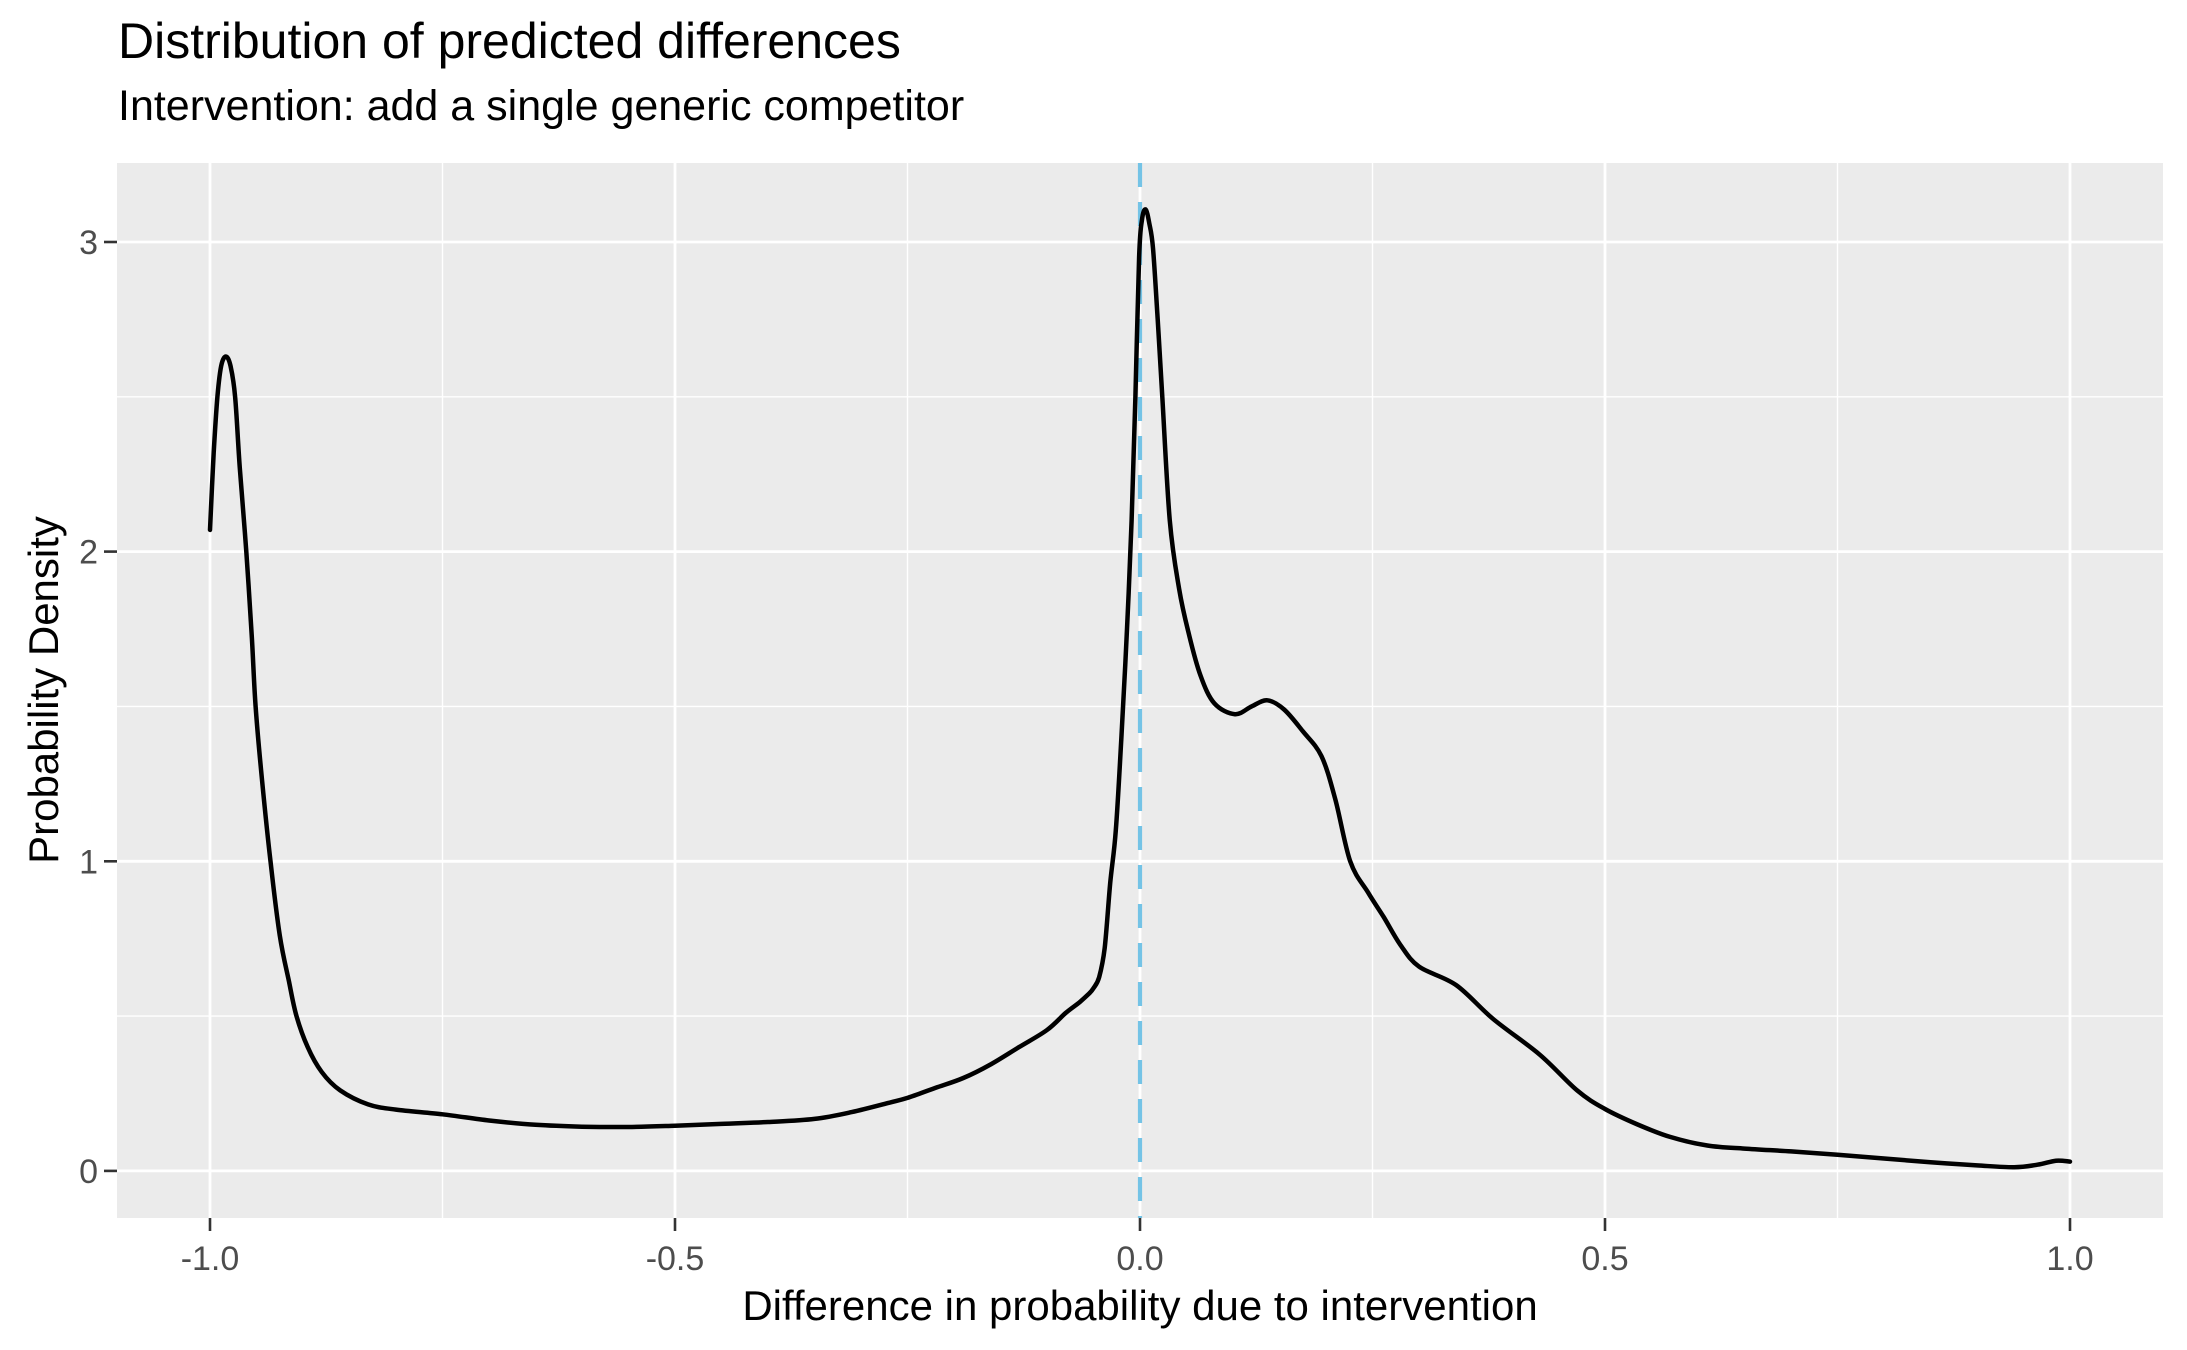 This screenshot has width=2187, height=1350. I want to click on x-tick-label: 0.5, so click(1604, 1259).